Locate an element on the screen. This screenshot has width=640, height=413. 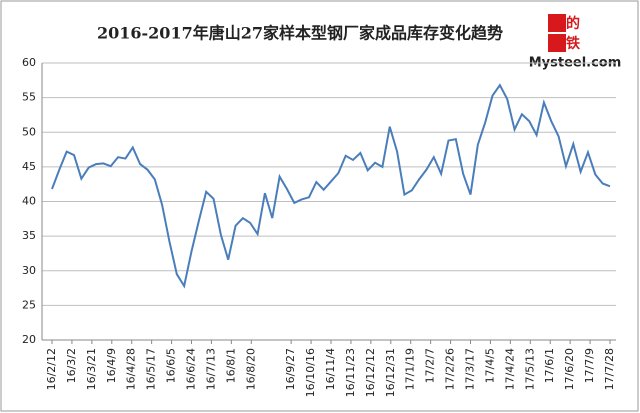
x-tick-label: 16/3/2 is located at coordinates (71, 365).